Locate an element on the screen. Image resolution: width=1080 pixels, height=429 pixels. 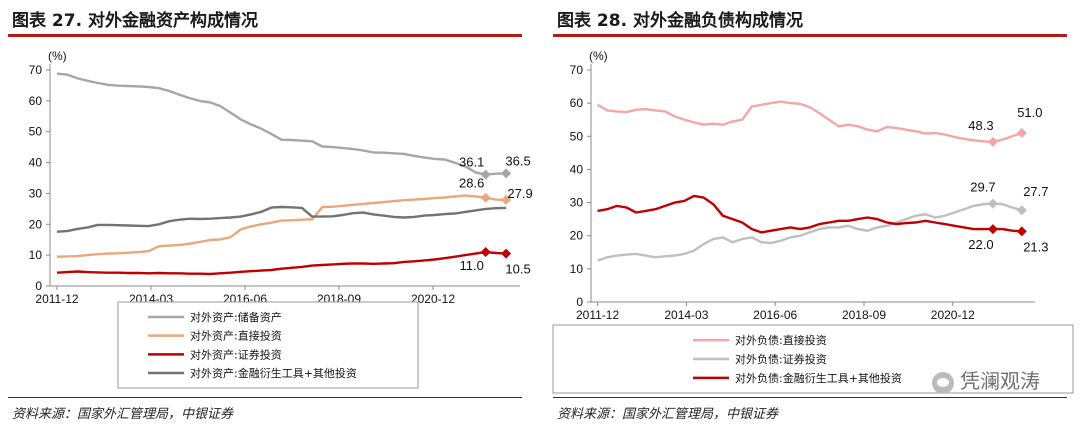
series-3: 11.0 10.5 is located at coordinates (293, 262).